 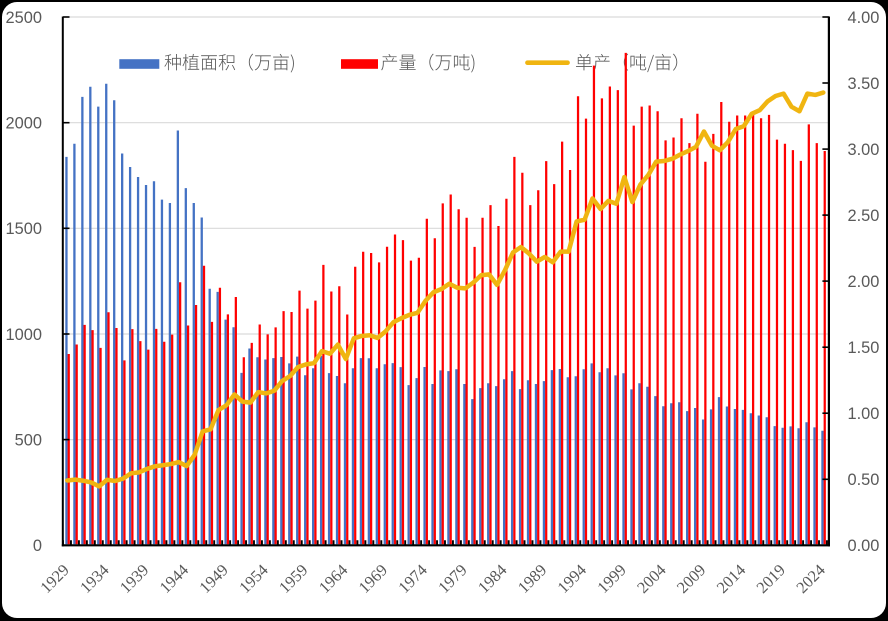 What do you see at coordinates (864, 18) in the screenshot?
I see `svg-text: 4.00` at bounding box center [864, 18].